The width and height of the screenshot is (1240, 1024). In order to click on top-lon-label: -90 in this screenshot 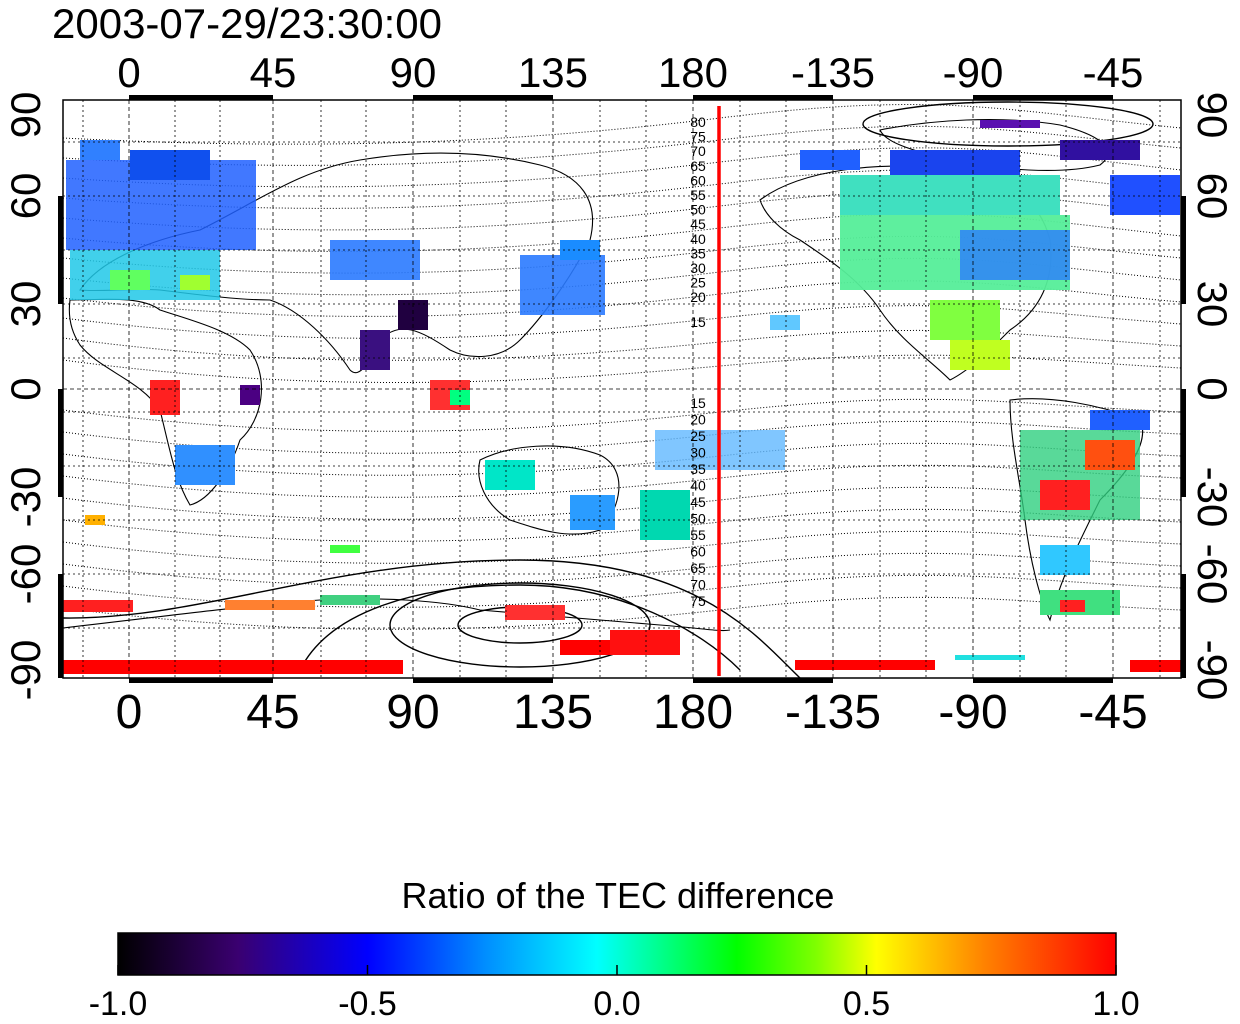, I will do `click(973, 72)`.